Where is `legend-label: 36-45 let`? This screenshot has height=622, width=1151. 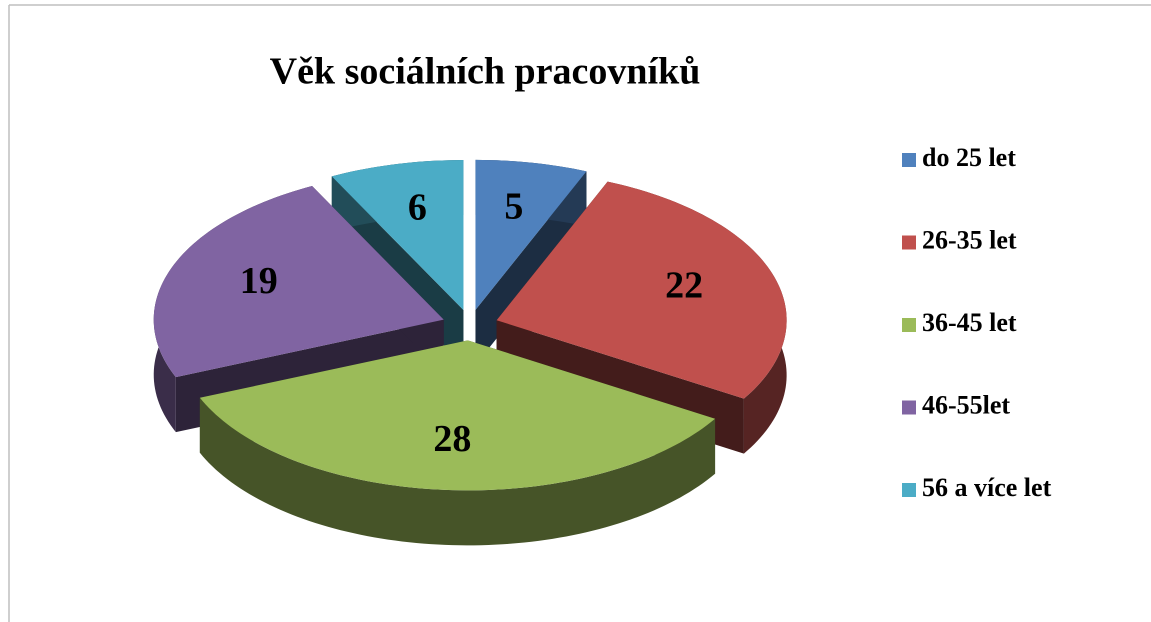
legend-label: 36-45 let is located at coordinates (969, 322).